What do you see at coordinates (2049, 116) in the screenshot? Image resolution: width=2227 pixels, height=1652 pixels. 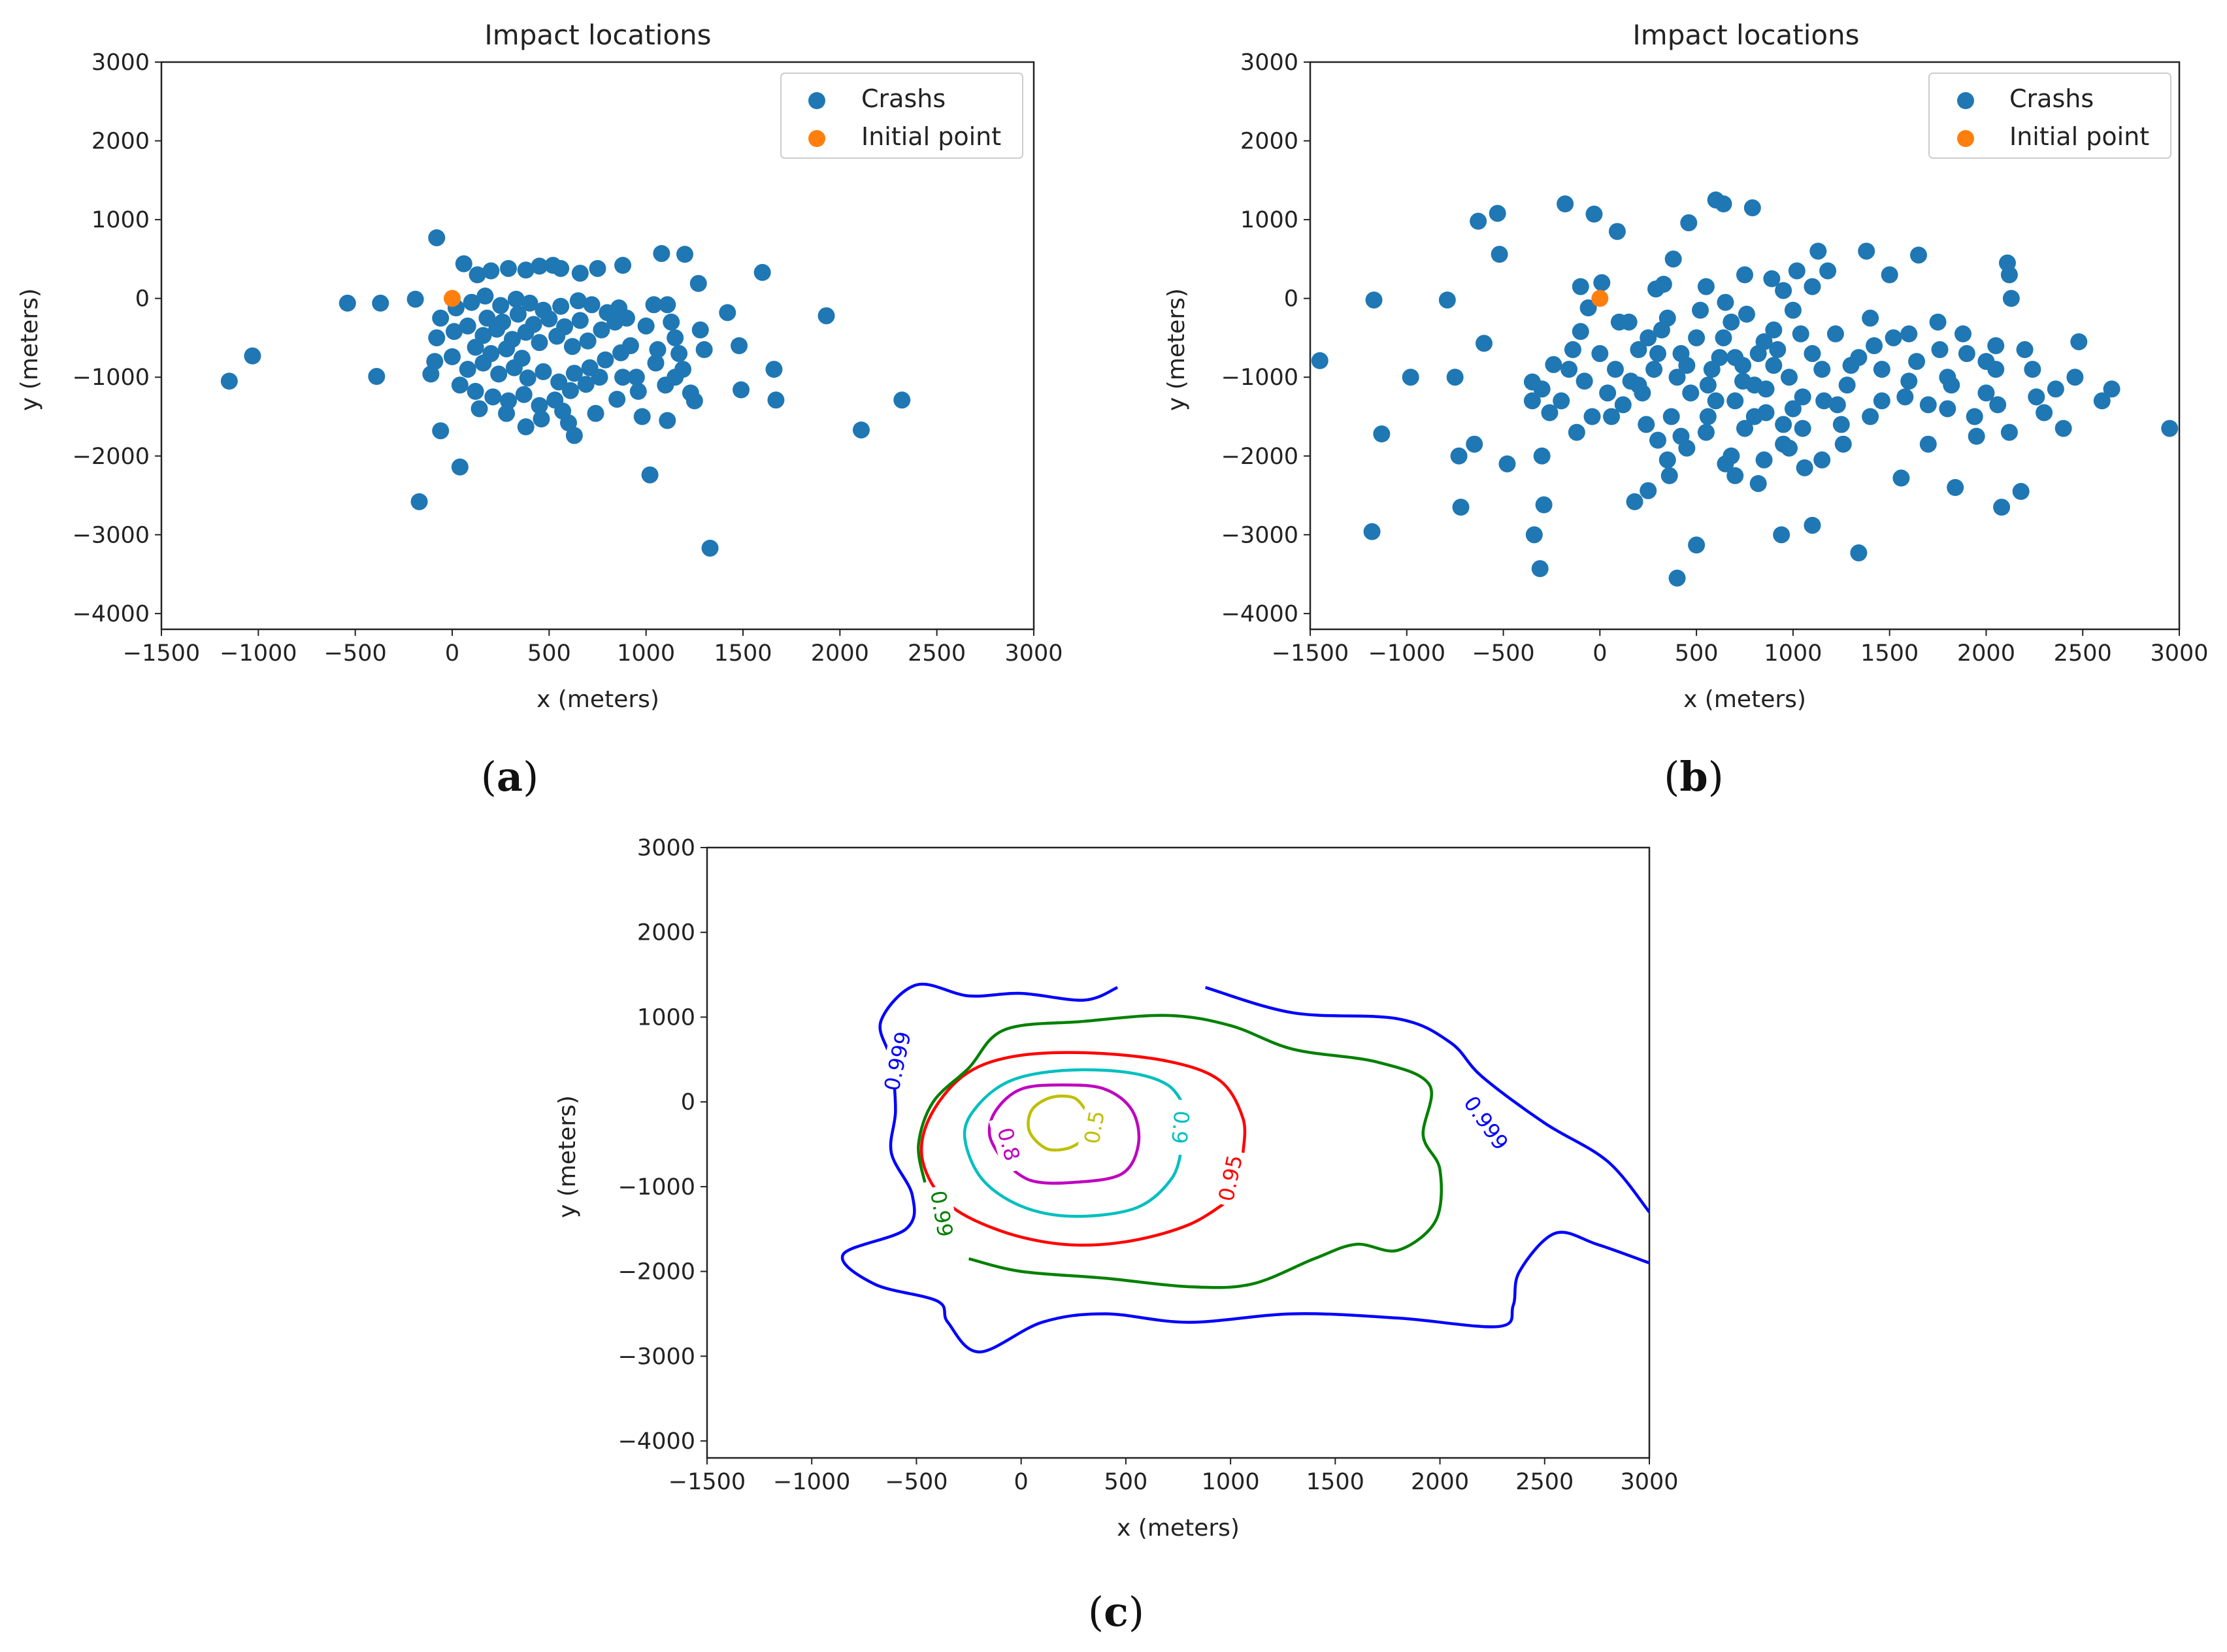 I see `panel-b-legend: Crashs Initial point` at bounding box center [2049, 116].